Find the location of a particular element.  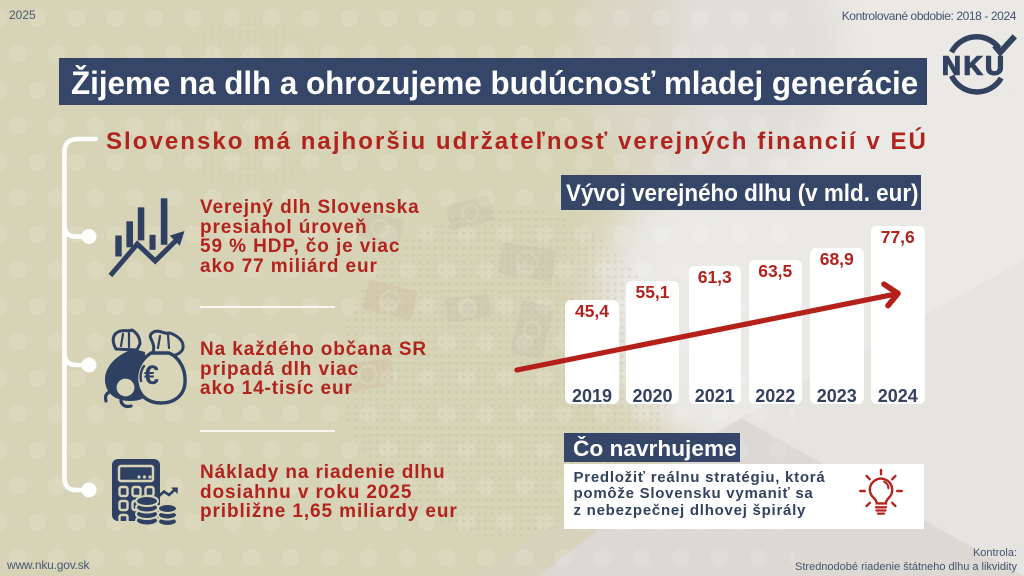

svg-text: NKU is located at coordinates (974, 66).